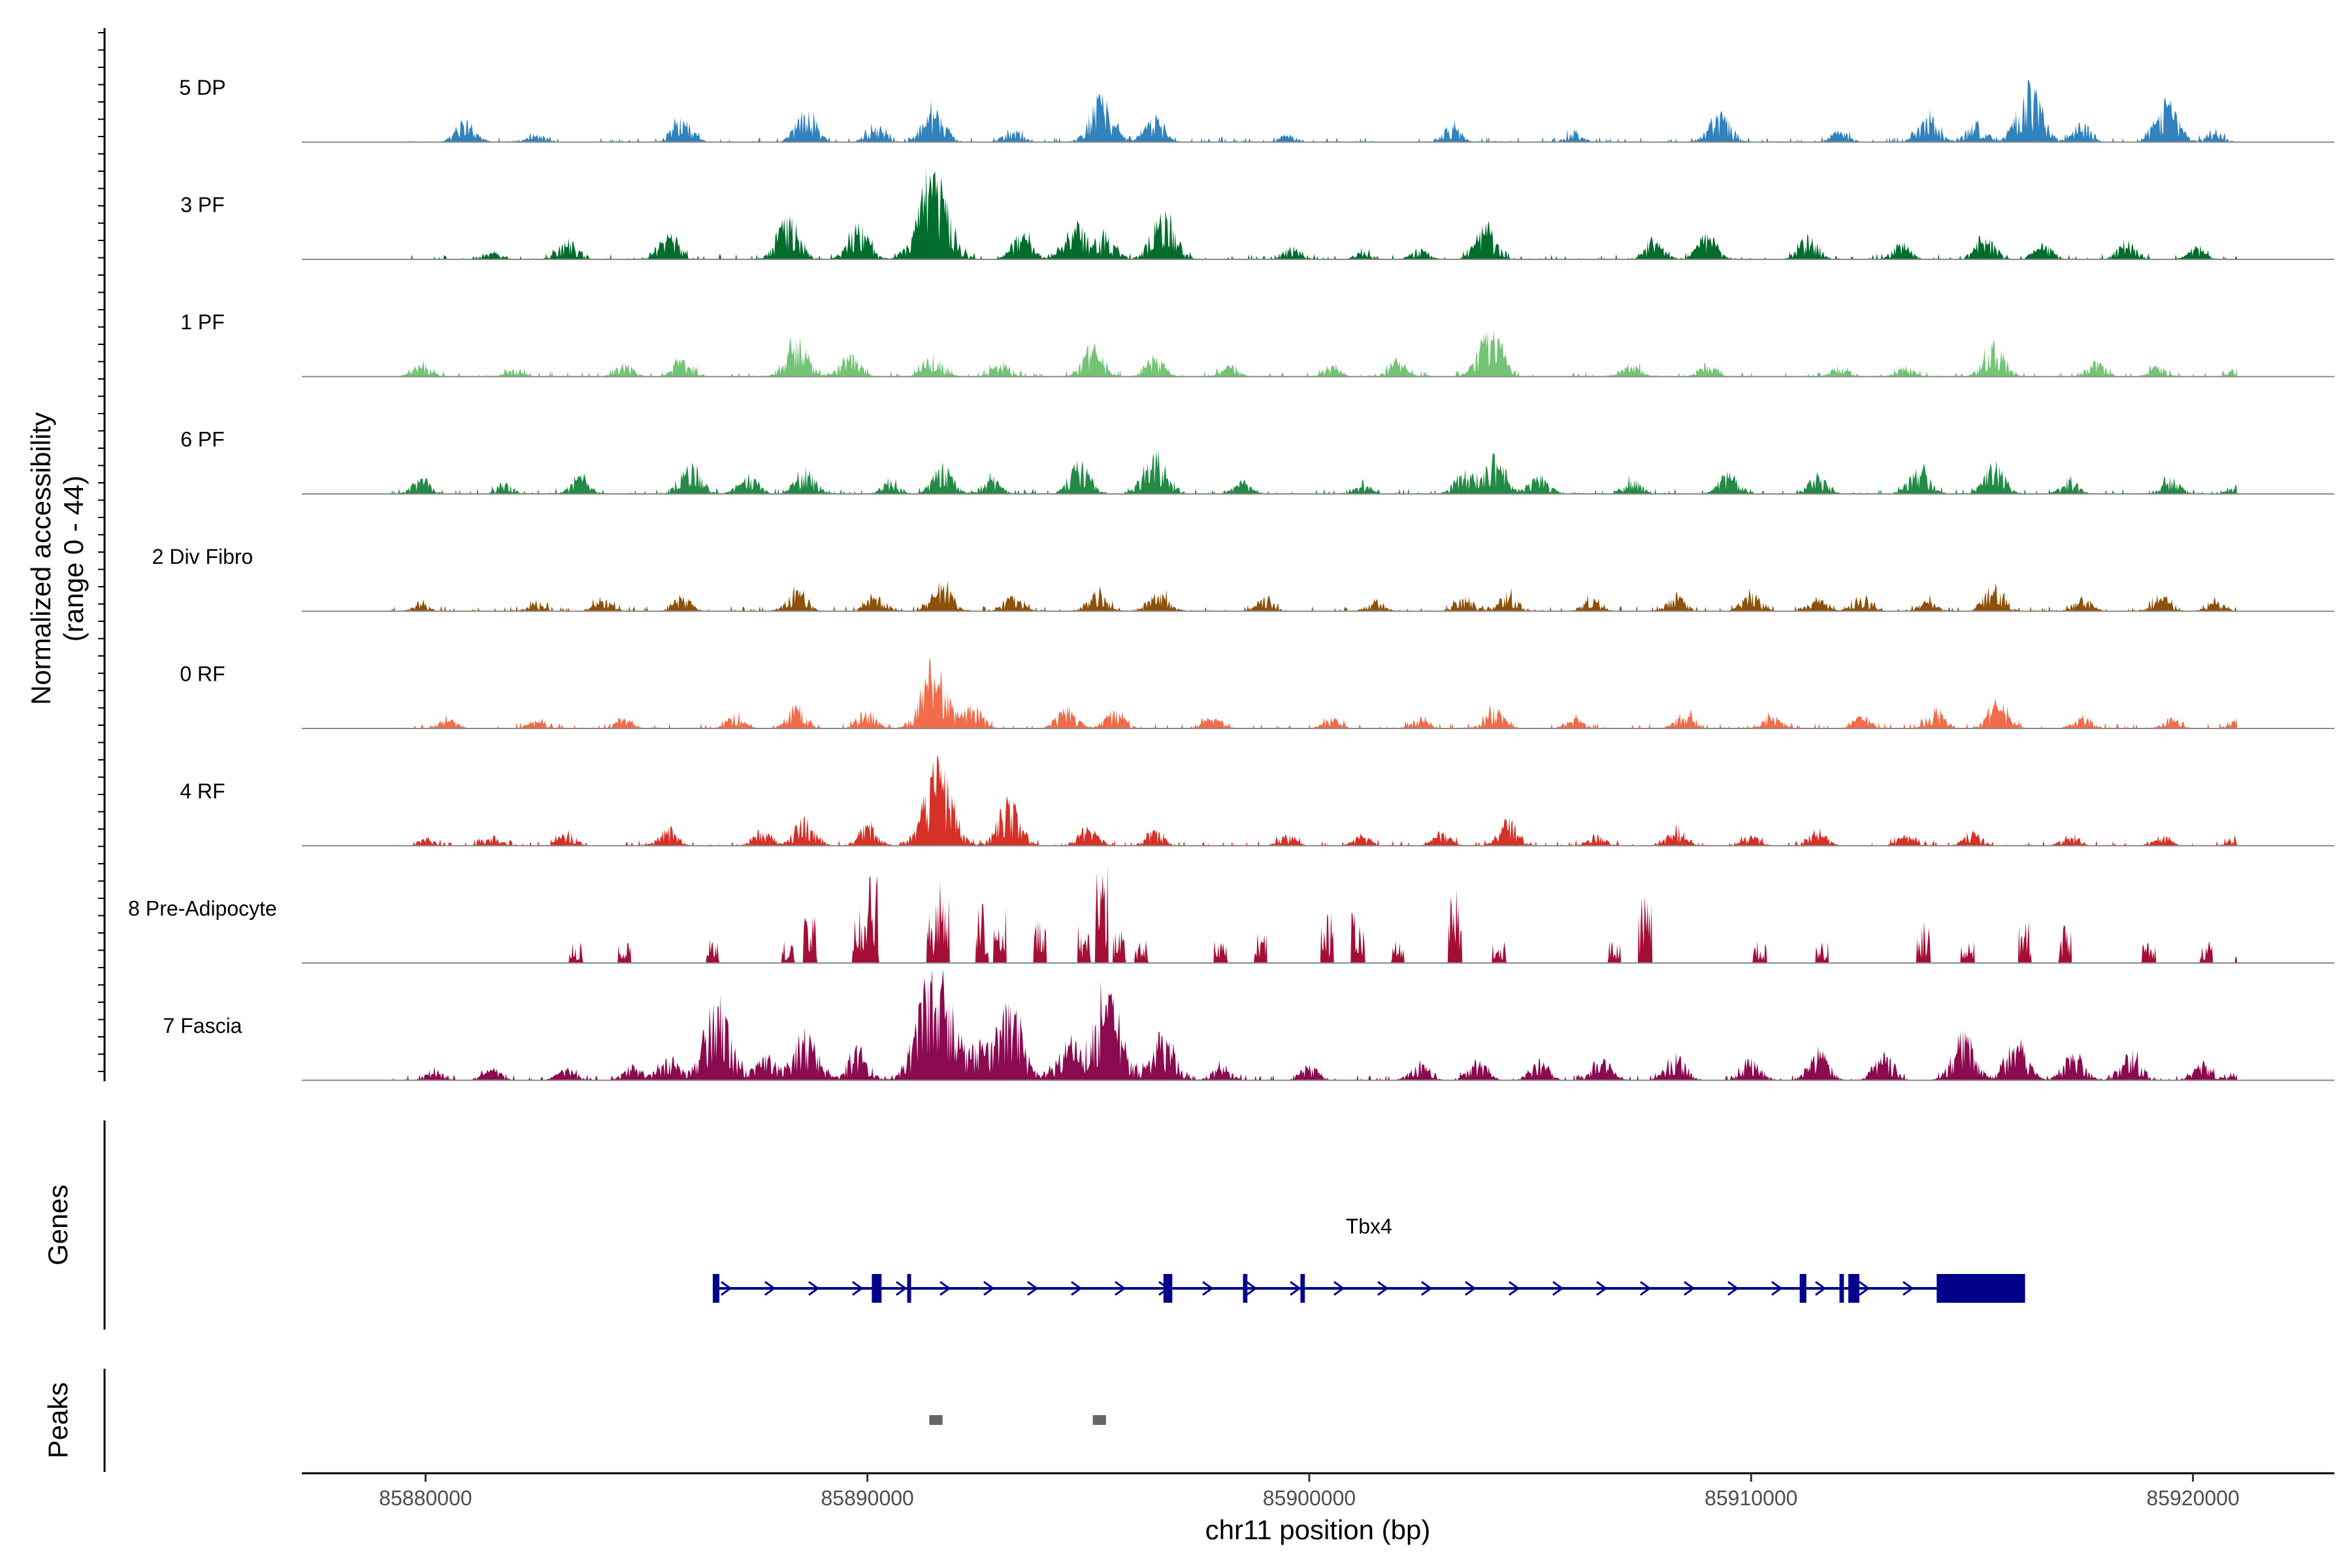 Image resolution: width=2352 pixels, height=1568 pixels. I want to click on x-tick-label: 85910000, so click(1751, 1498).